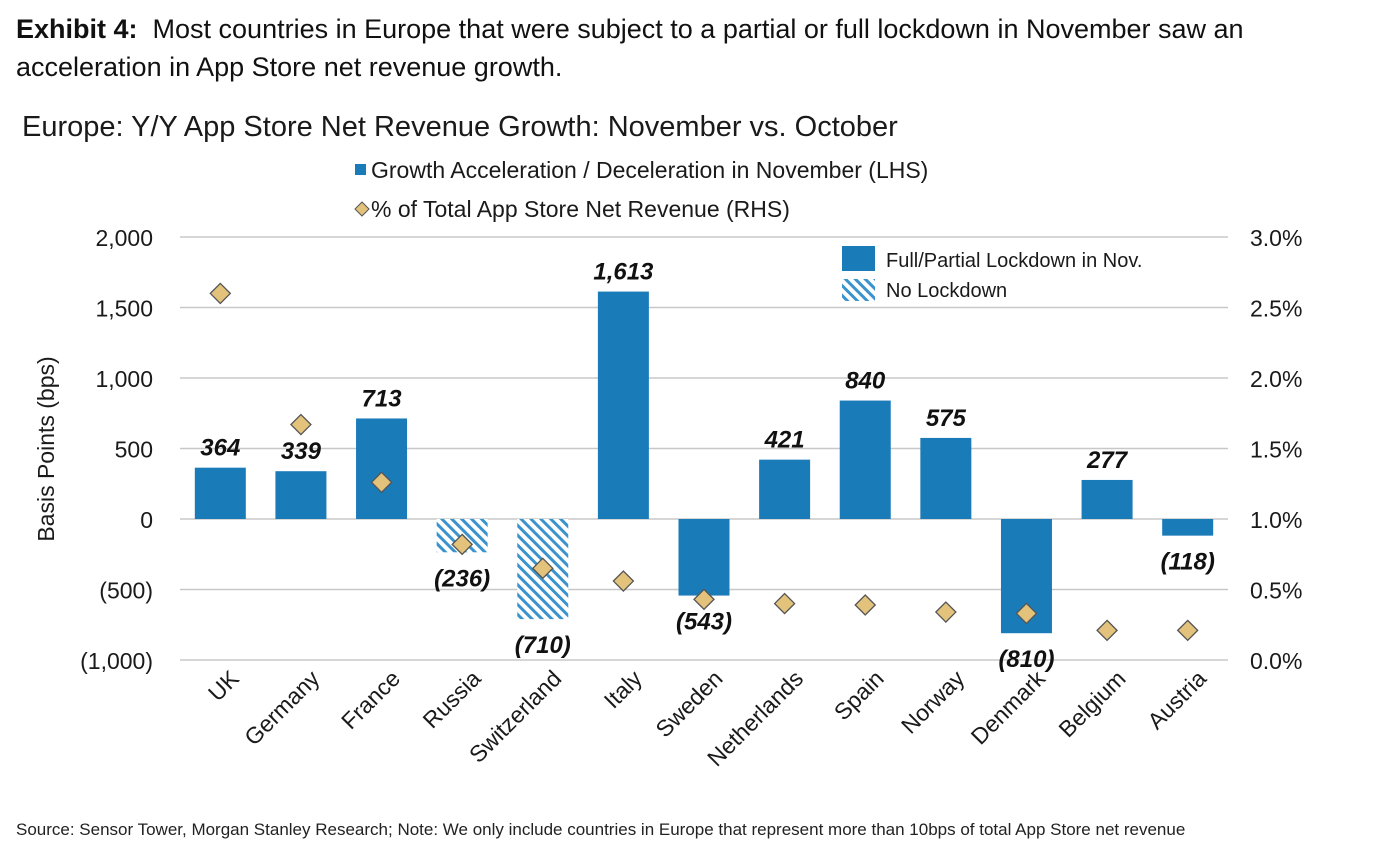 This screenshot has width=1374, height=858. What do you see at coordinates (46, 448) in the screenshot?
I see `y-axis-label: Basis Points (bps)` at bounding box center [46, 448].